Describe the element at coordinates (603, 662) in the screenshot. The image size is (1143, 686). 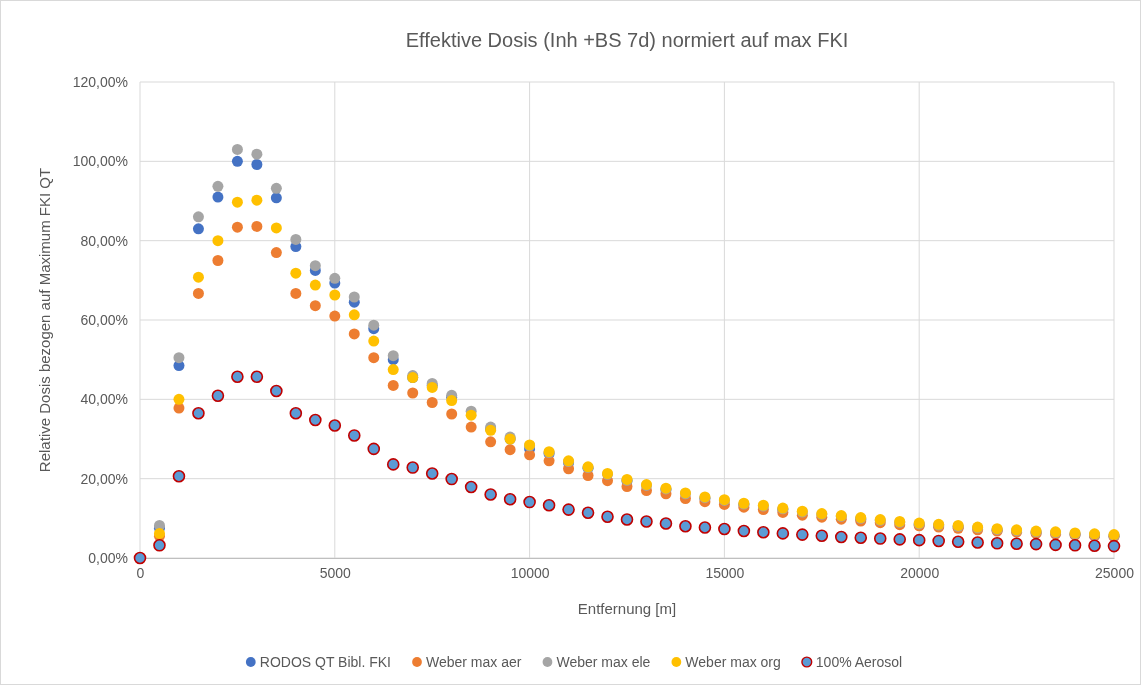
I see `legend-label: Weber max ele` at that location.